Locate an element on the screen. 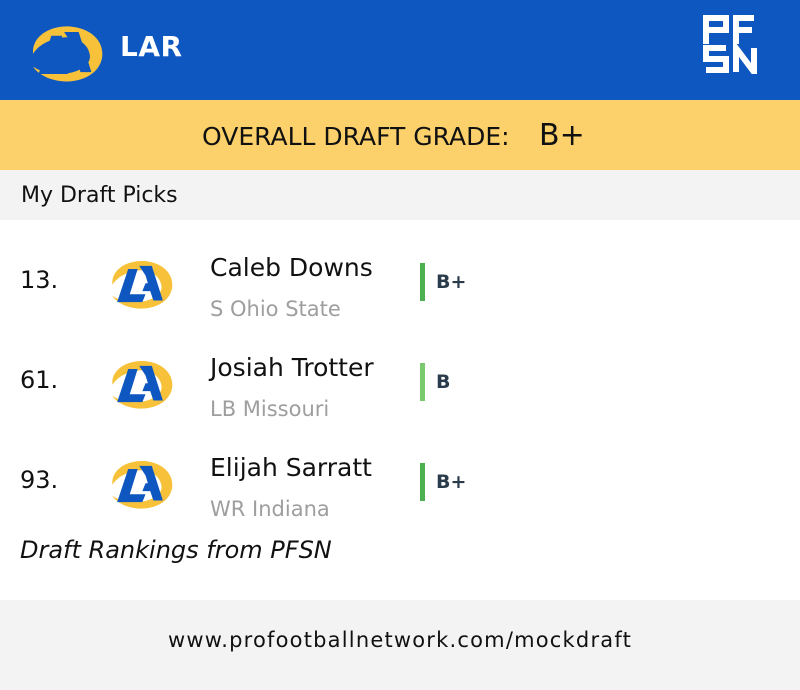 Image resolution: width=800 pixels, height=690 pixels. team-abbreviation: LAR is located at coordinates (151, 46).